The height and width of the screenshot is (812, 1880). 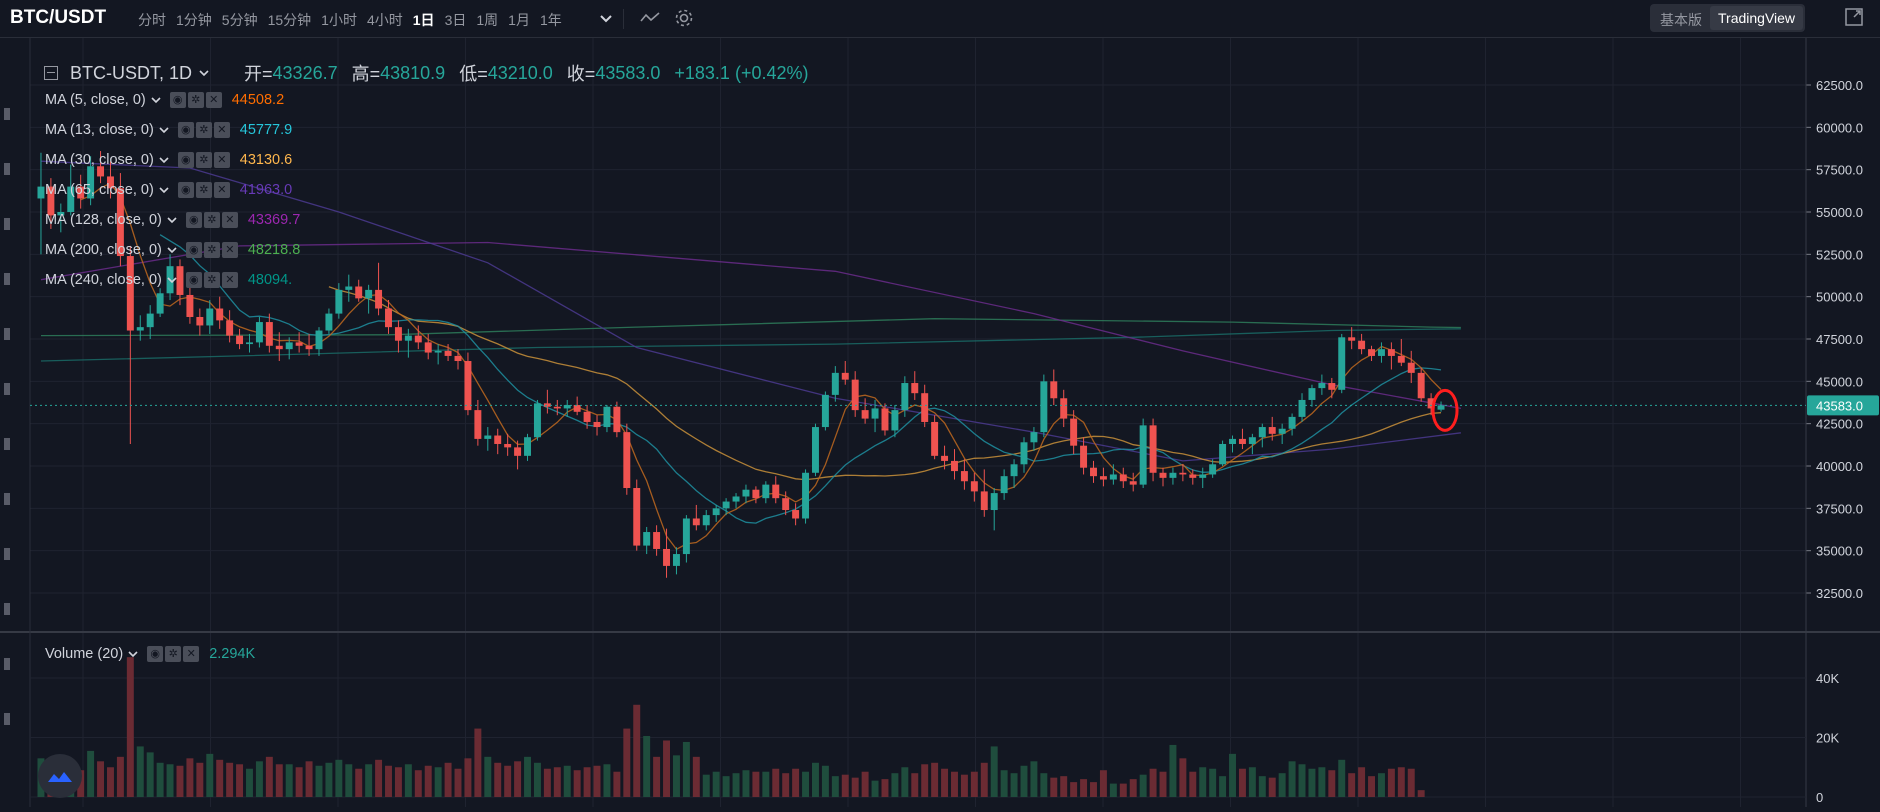 I want to click on gear-icon: ✲, so click(x=203, y=190).